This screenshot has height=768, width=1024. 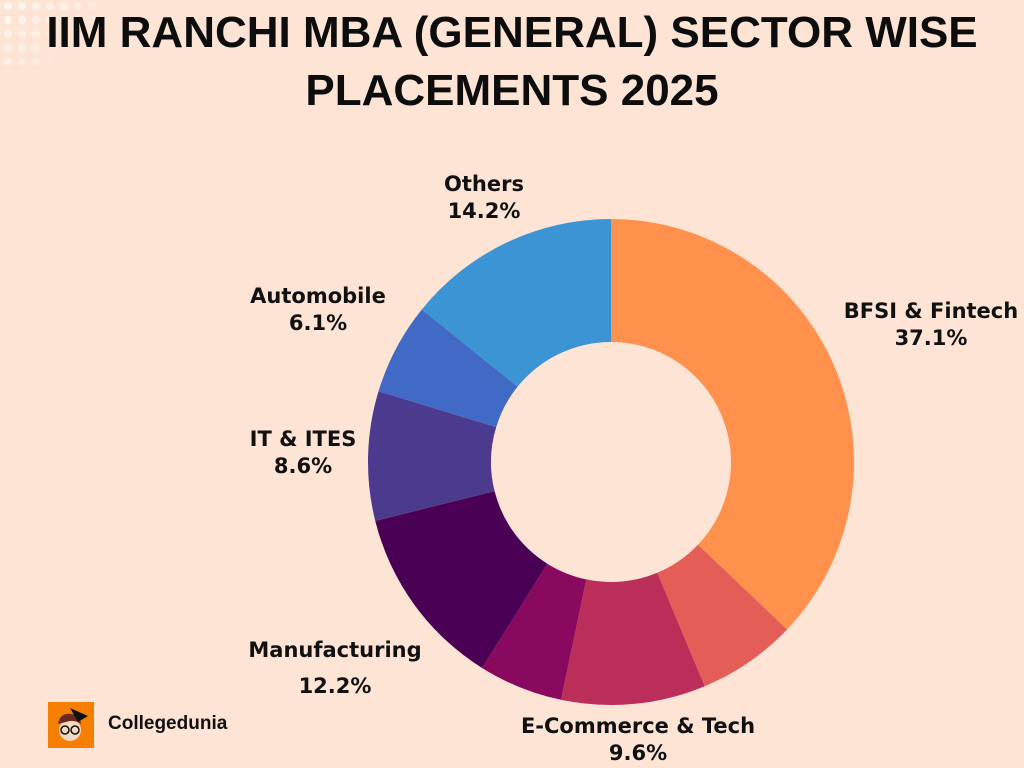 What do you see at coordinates (432, 456) in the screenshot?
I see `slice-it-ites` at bounding box center [432, 456].